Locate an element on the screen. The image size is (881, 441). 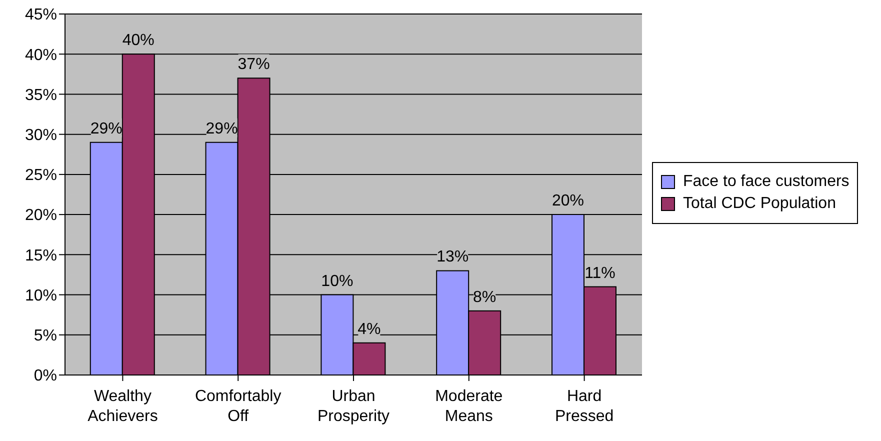
x-tick-label: Wealthy Achievers is located at coordinates (123, 406).